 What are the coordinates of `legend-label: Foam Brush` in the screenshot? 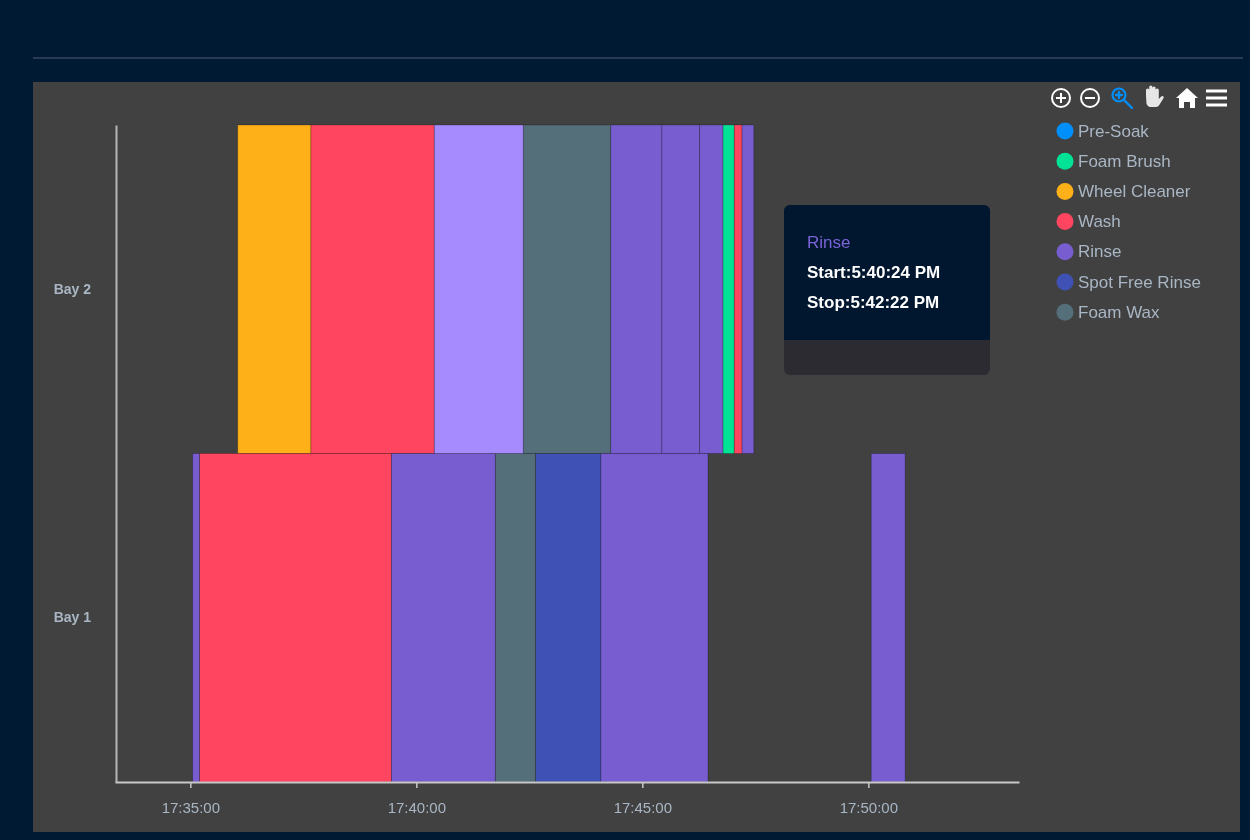 It's located at (1124, 161).